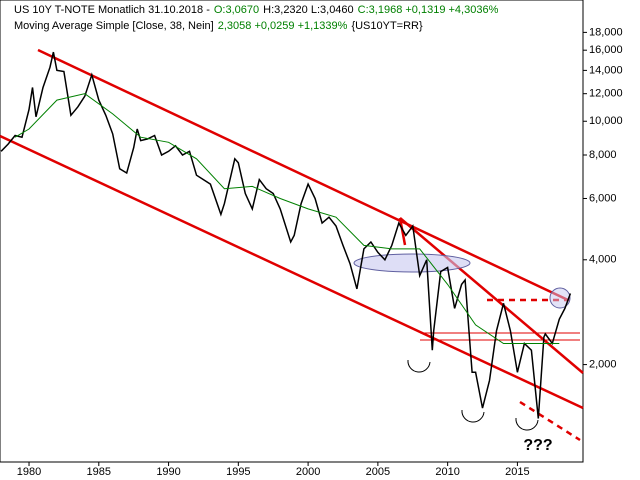  Describe the element at coordinates (550, 421) in the screenshot. I see `projection-dashed` at that location.